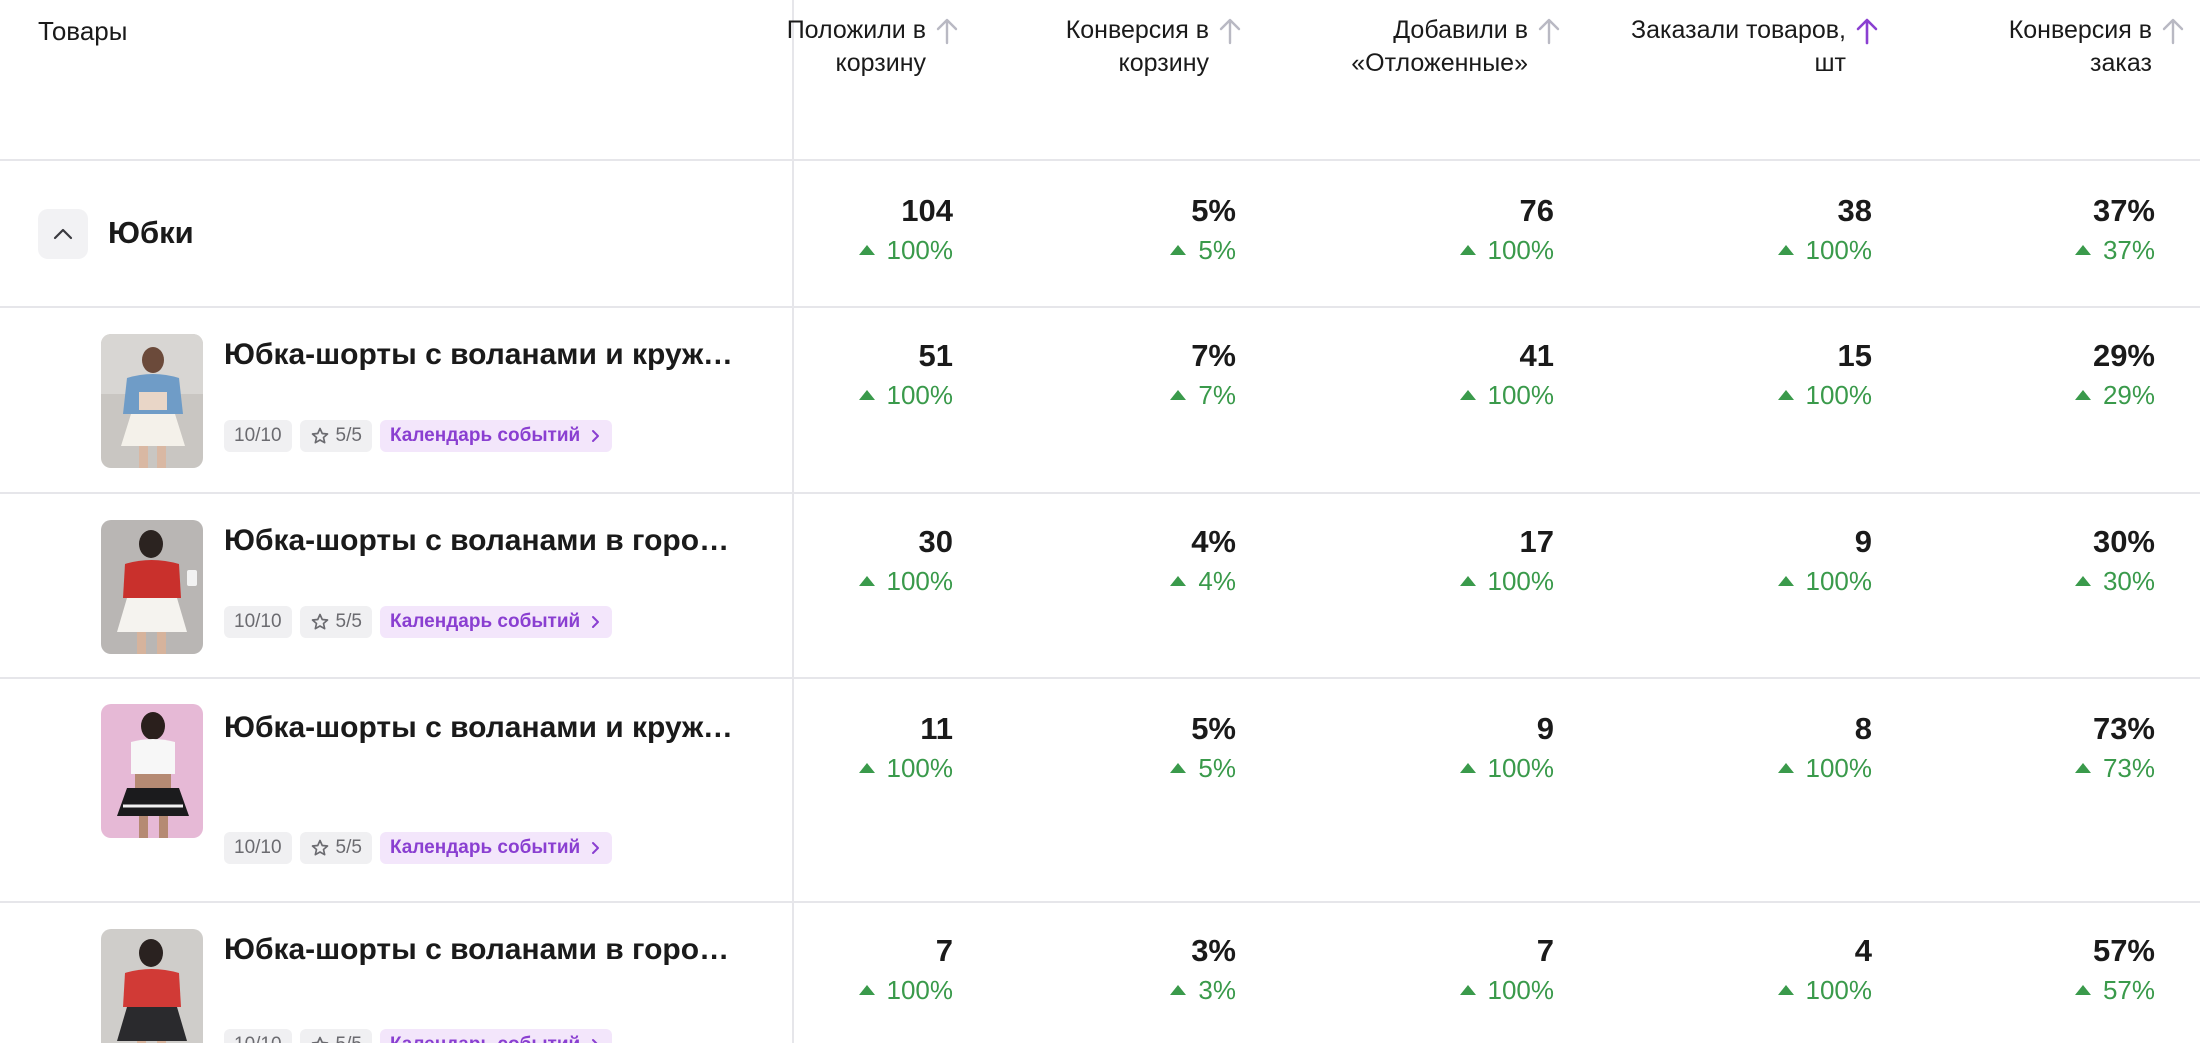 The image size is (2200, 1043). What do you see at coordinates (1863, 950) in the screenshot?
I see `metric-value: 4` at bounding box center [1863, 950].